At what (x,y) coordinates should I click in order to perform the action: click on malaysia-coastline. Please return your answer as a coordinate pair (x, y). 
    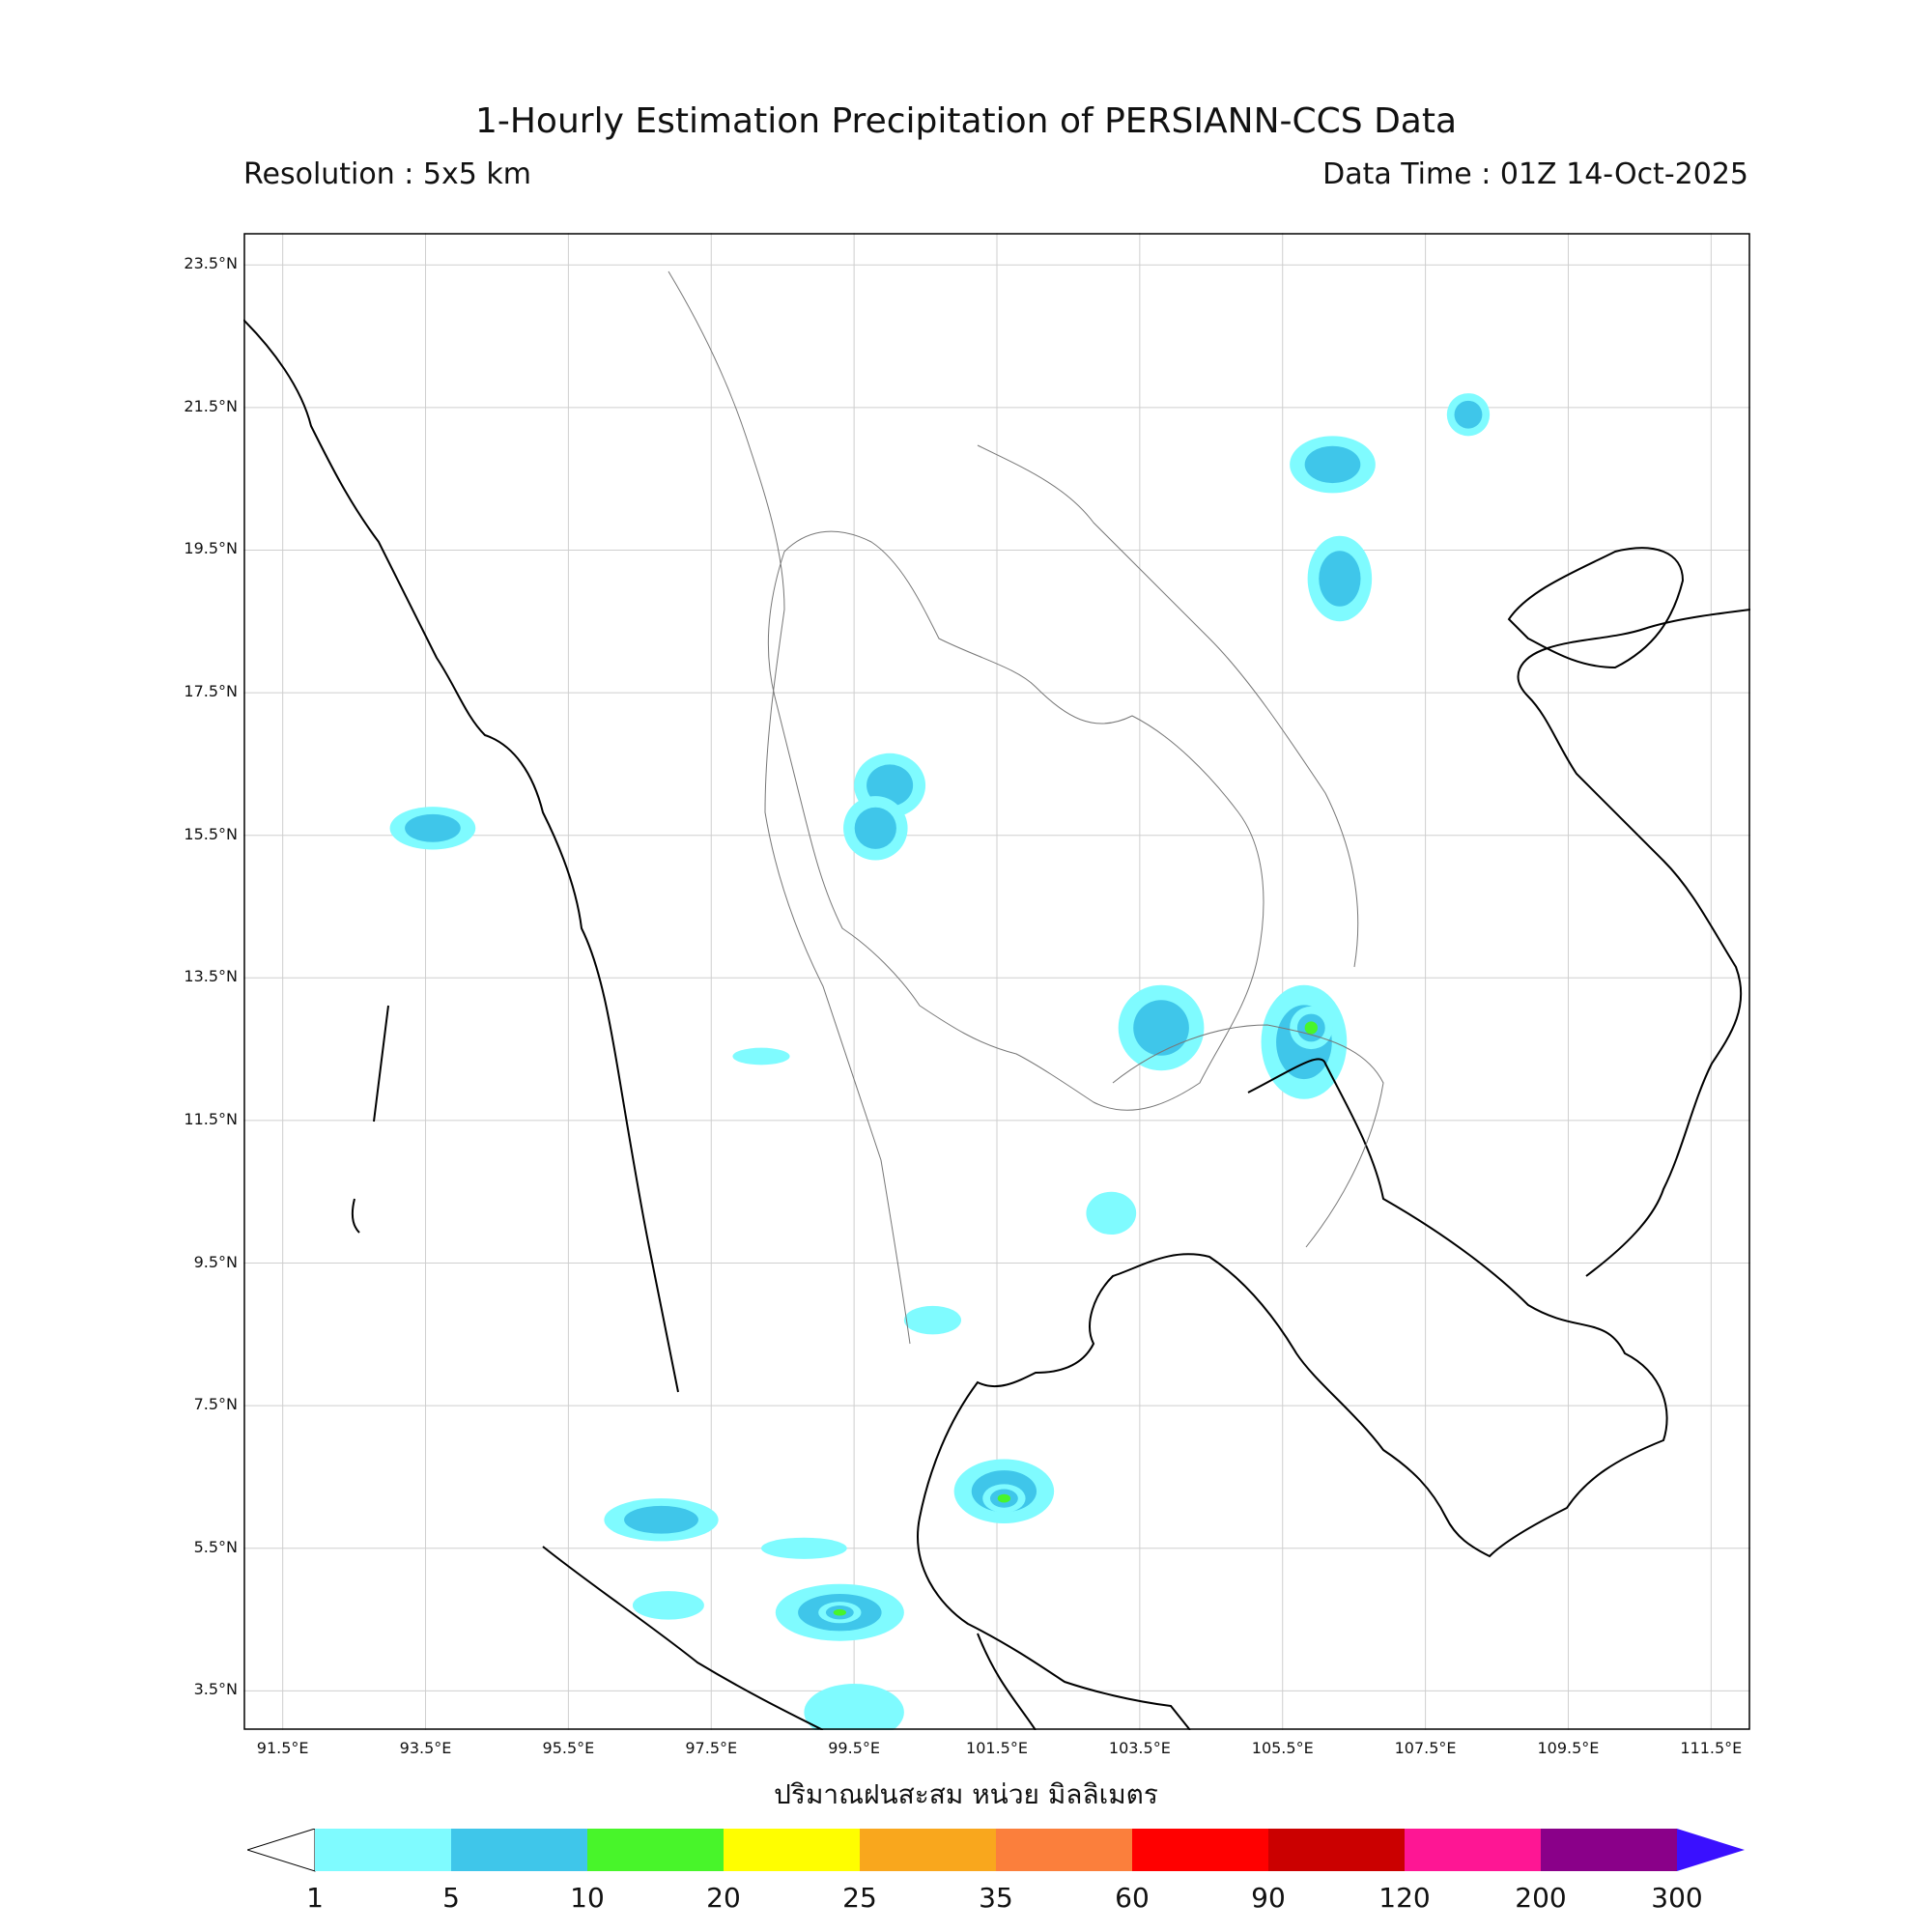
    Looking at the image, I should click on (1007, 1681).